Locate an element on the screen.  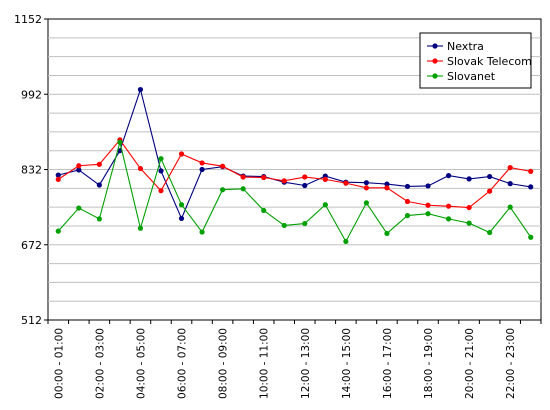
x-tick-label: 02:00 - 03:00 is located at coordinates (100, 363).